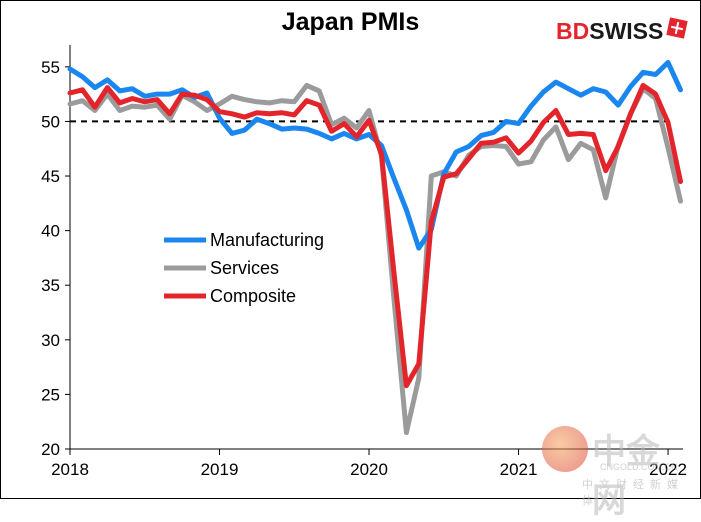 The width and height of the screenshot is (701, 522). I want to click on legend-label-services: Services, so click(244, 268).